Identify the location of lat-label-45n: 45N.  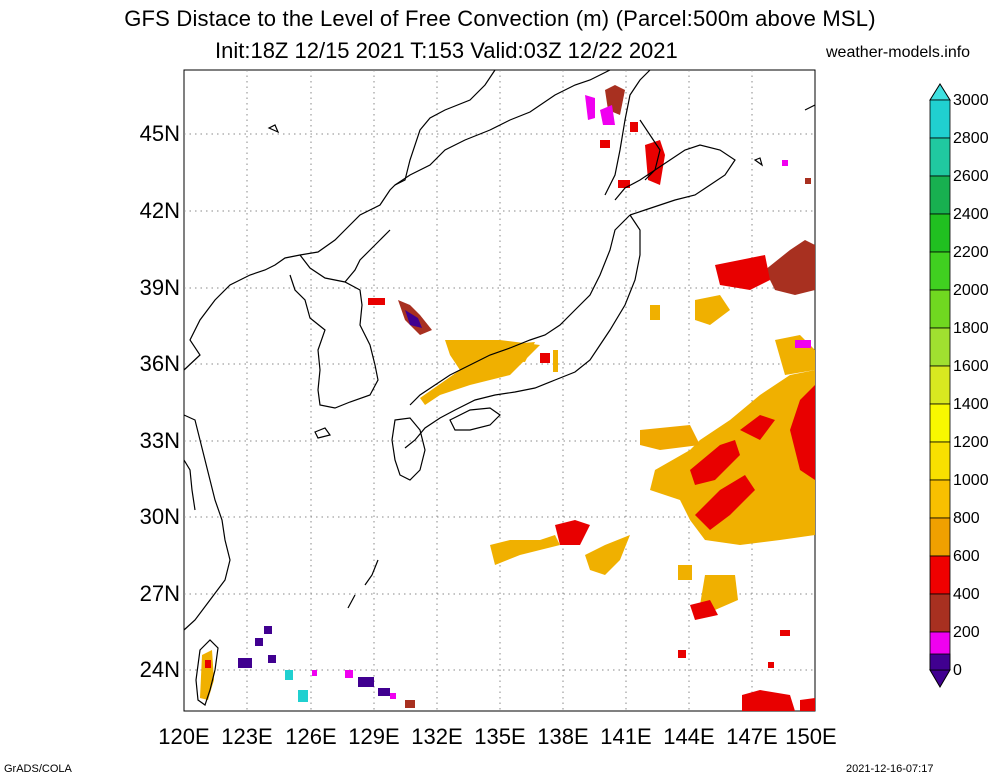
(159, 133).